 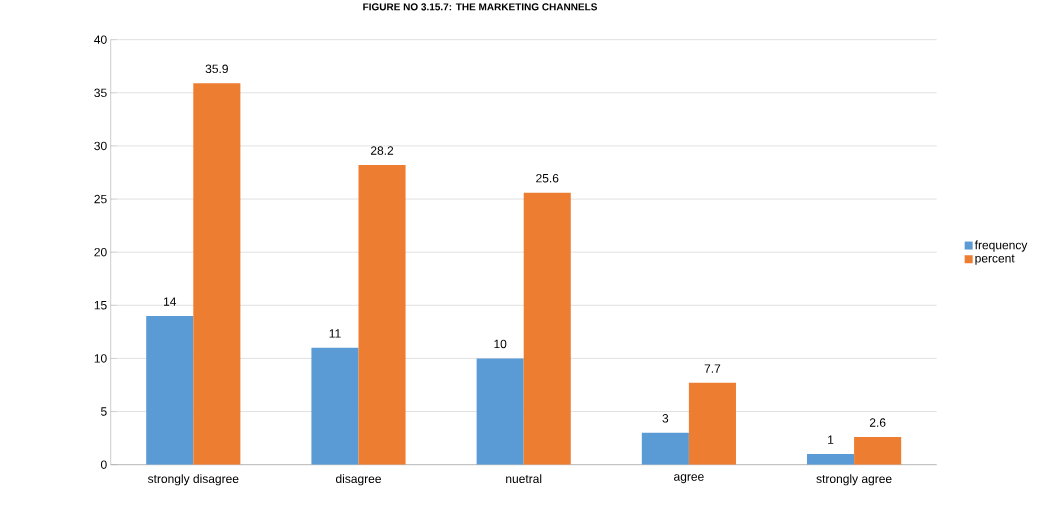 I want to click on x-tick-label: nuetral, so click(x=524, y=479).